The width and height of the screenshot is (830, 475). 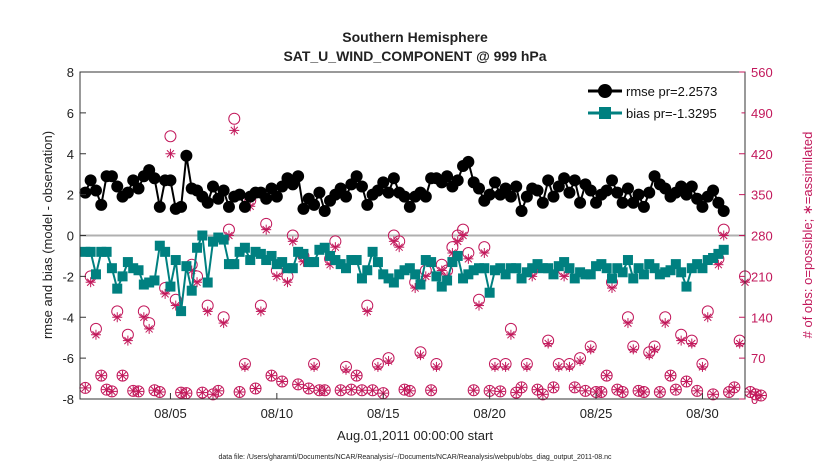 I want to click on y-tick-label: -2, so click(x=68, y=276).